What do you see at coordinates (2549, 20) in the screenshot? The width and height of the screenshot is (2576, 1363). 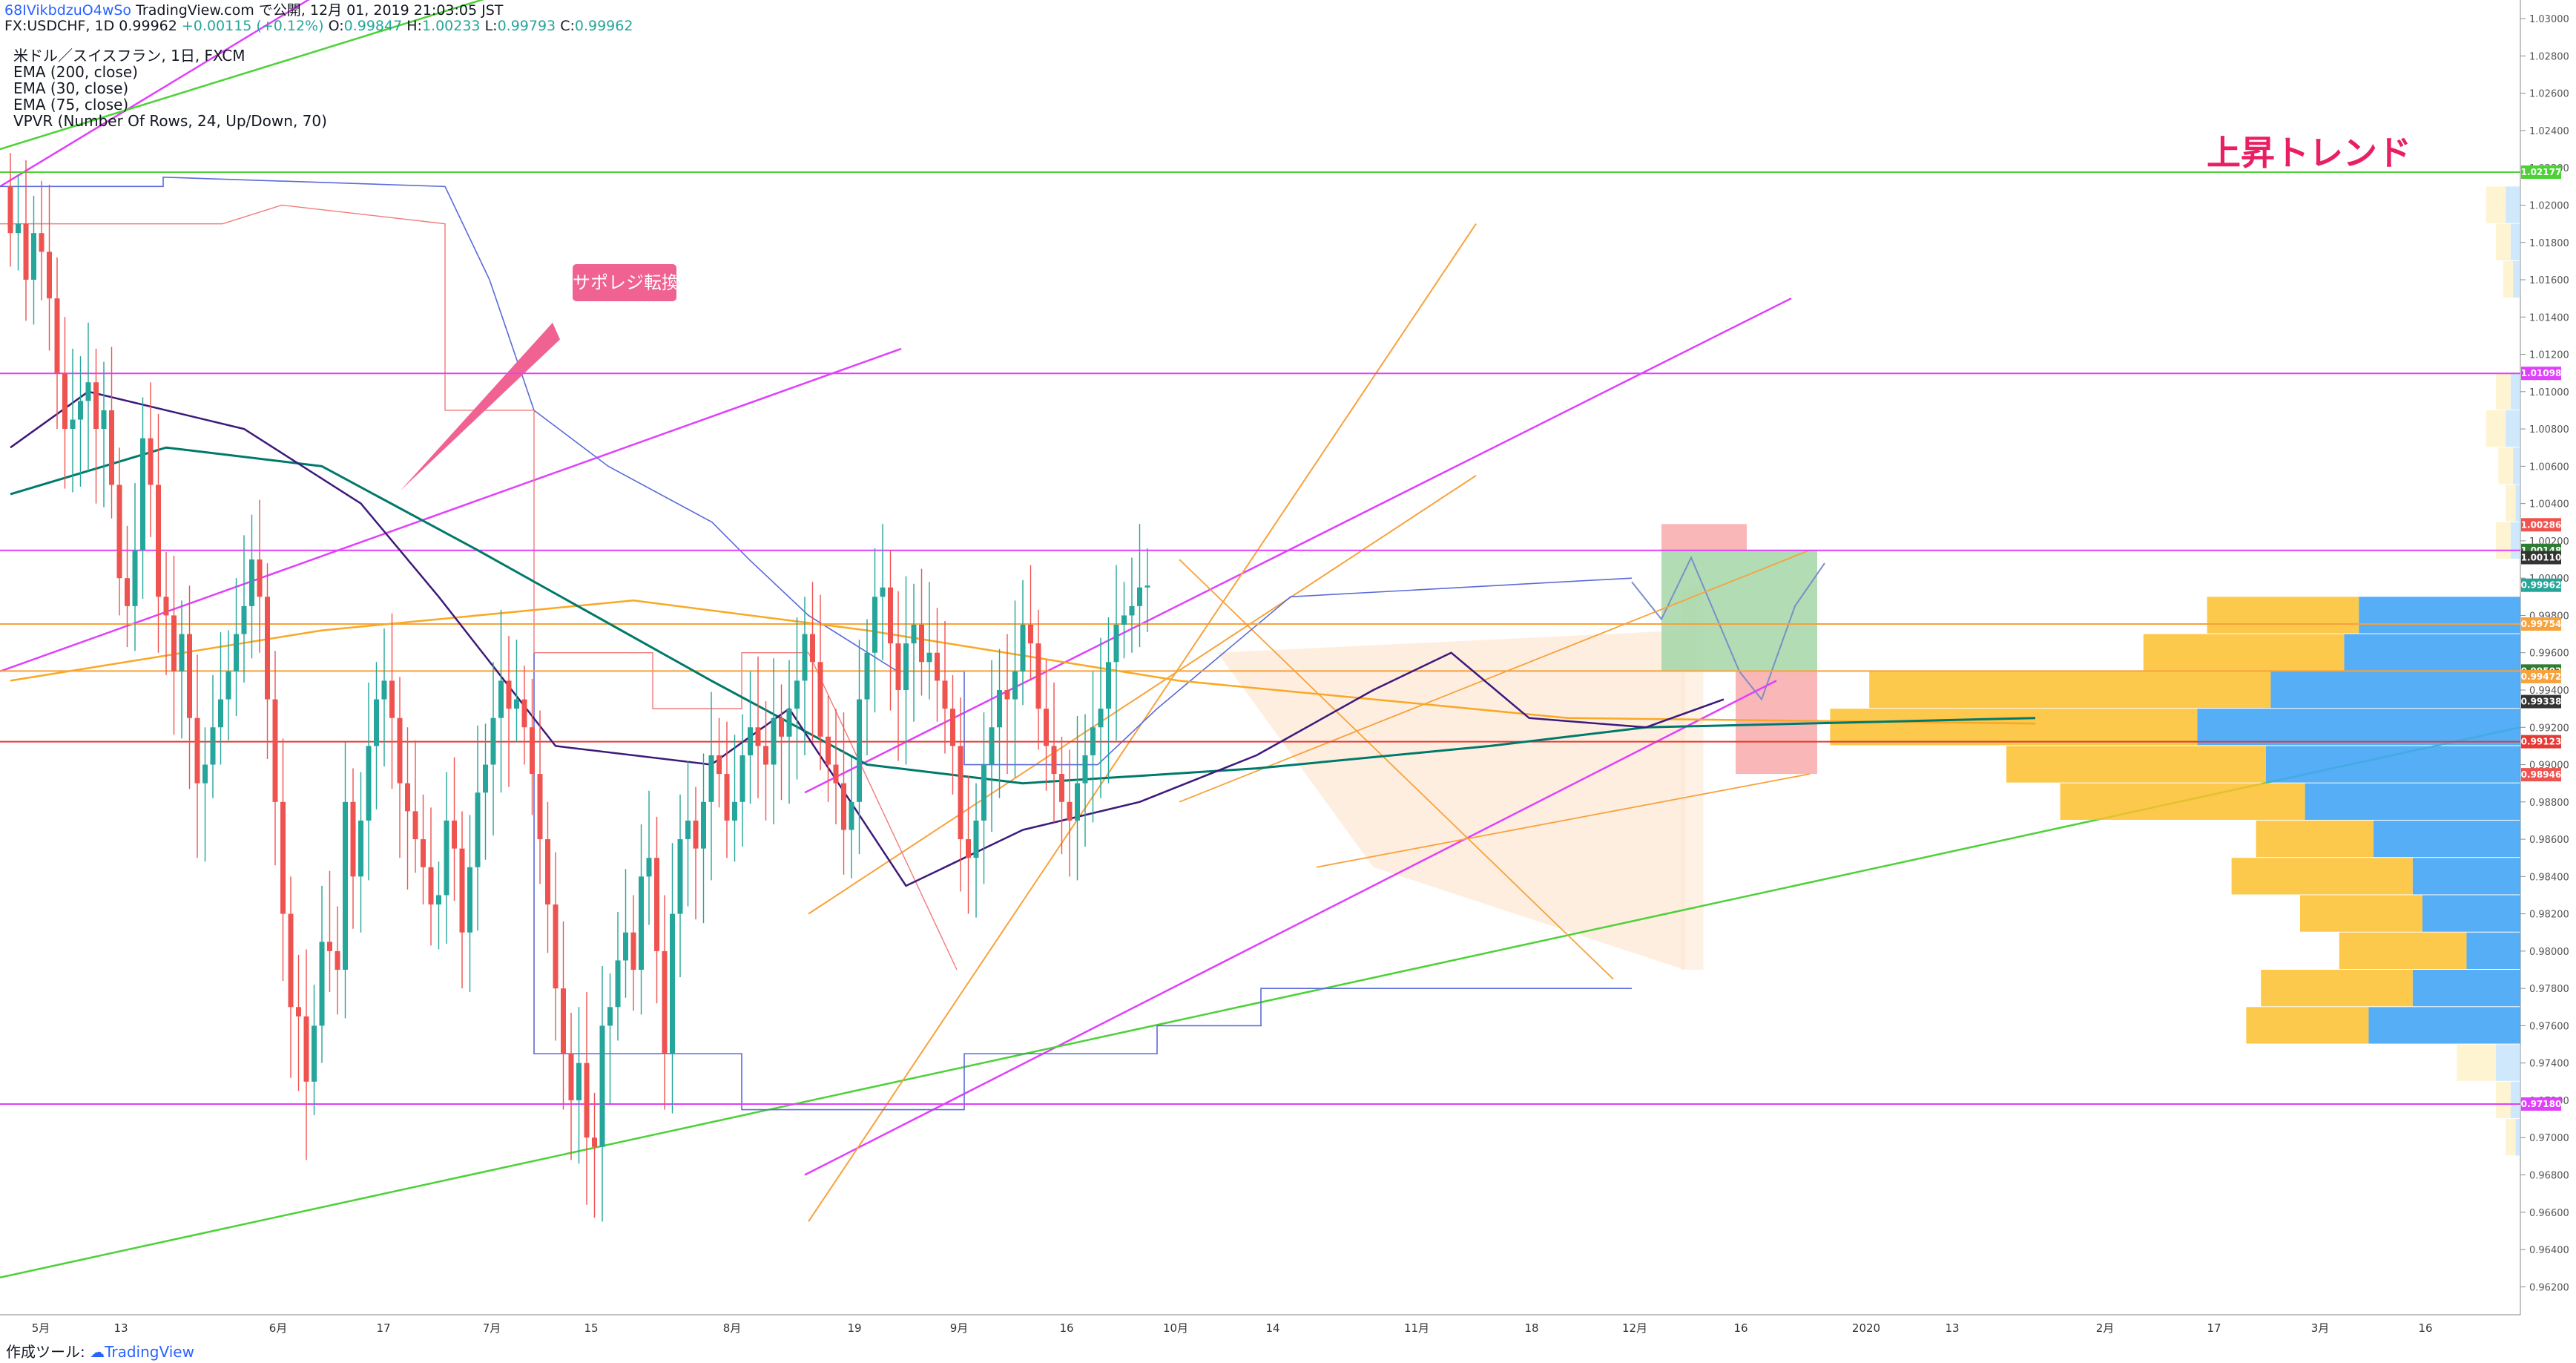 I see `price-tick-label: 1.03000` at bounding box center [2549, 20].